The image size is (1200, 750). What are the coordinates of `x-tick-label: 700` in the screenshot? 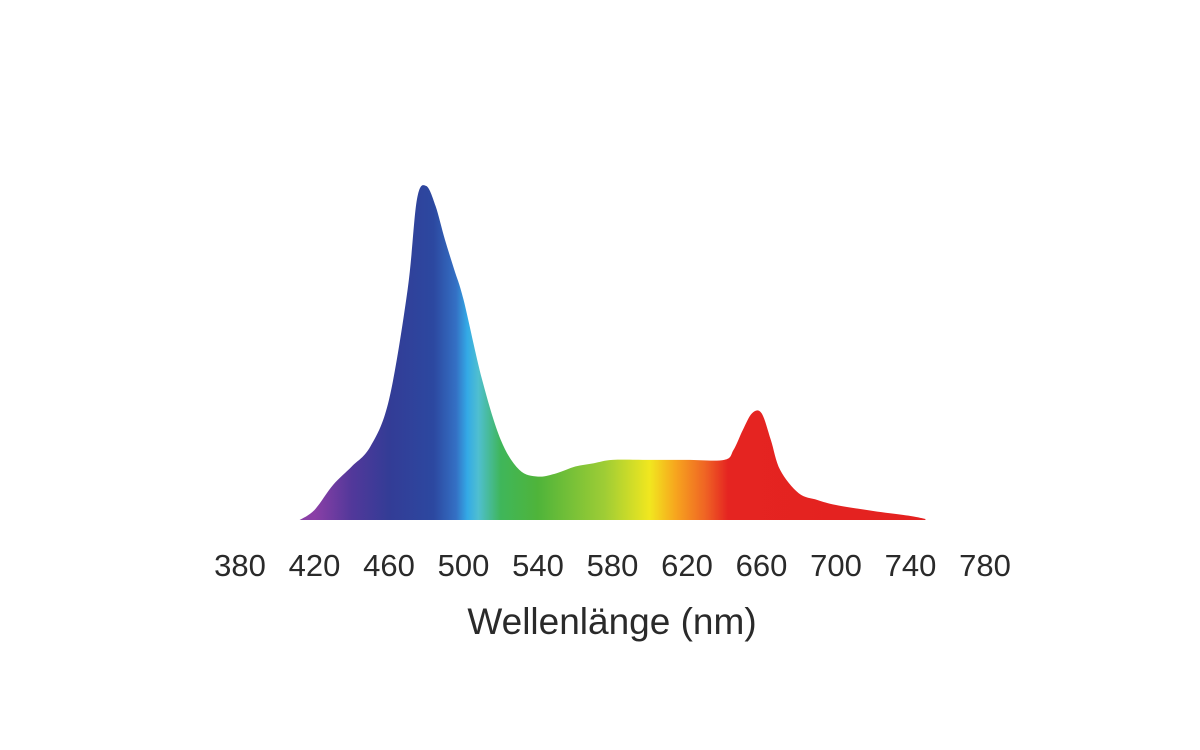 It's located at (836, 565).